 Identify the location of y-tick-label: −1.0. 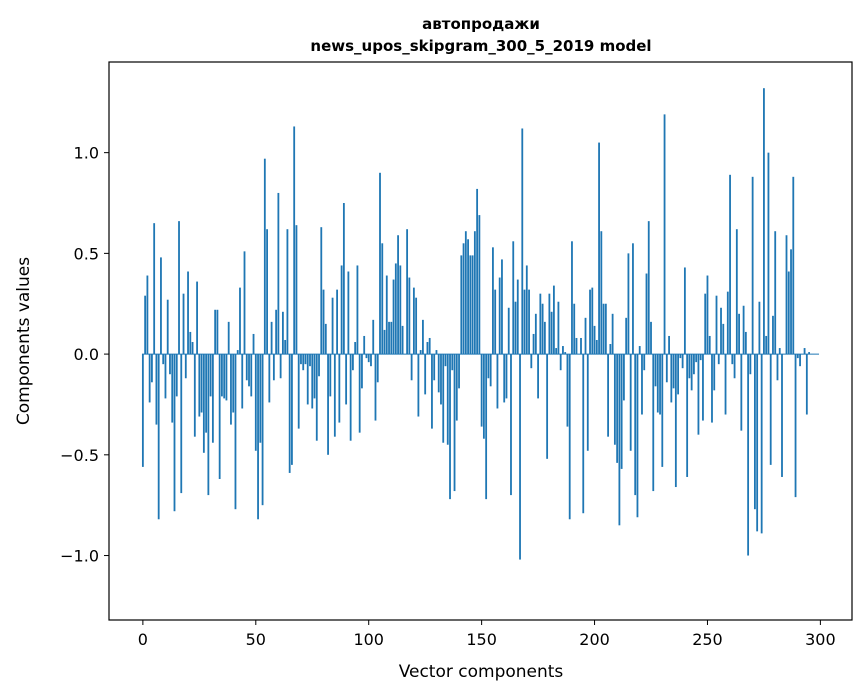
(79, 556).